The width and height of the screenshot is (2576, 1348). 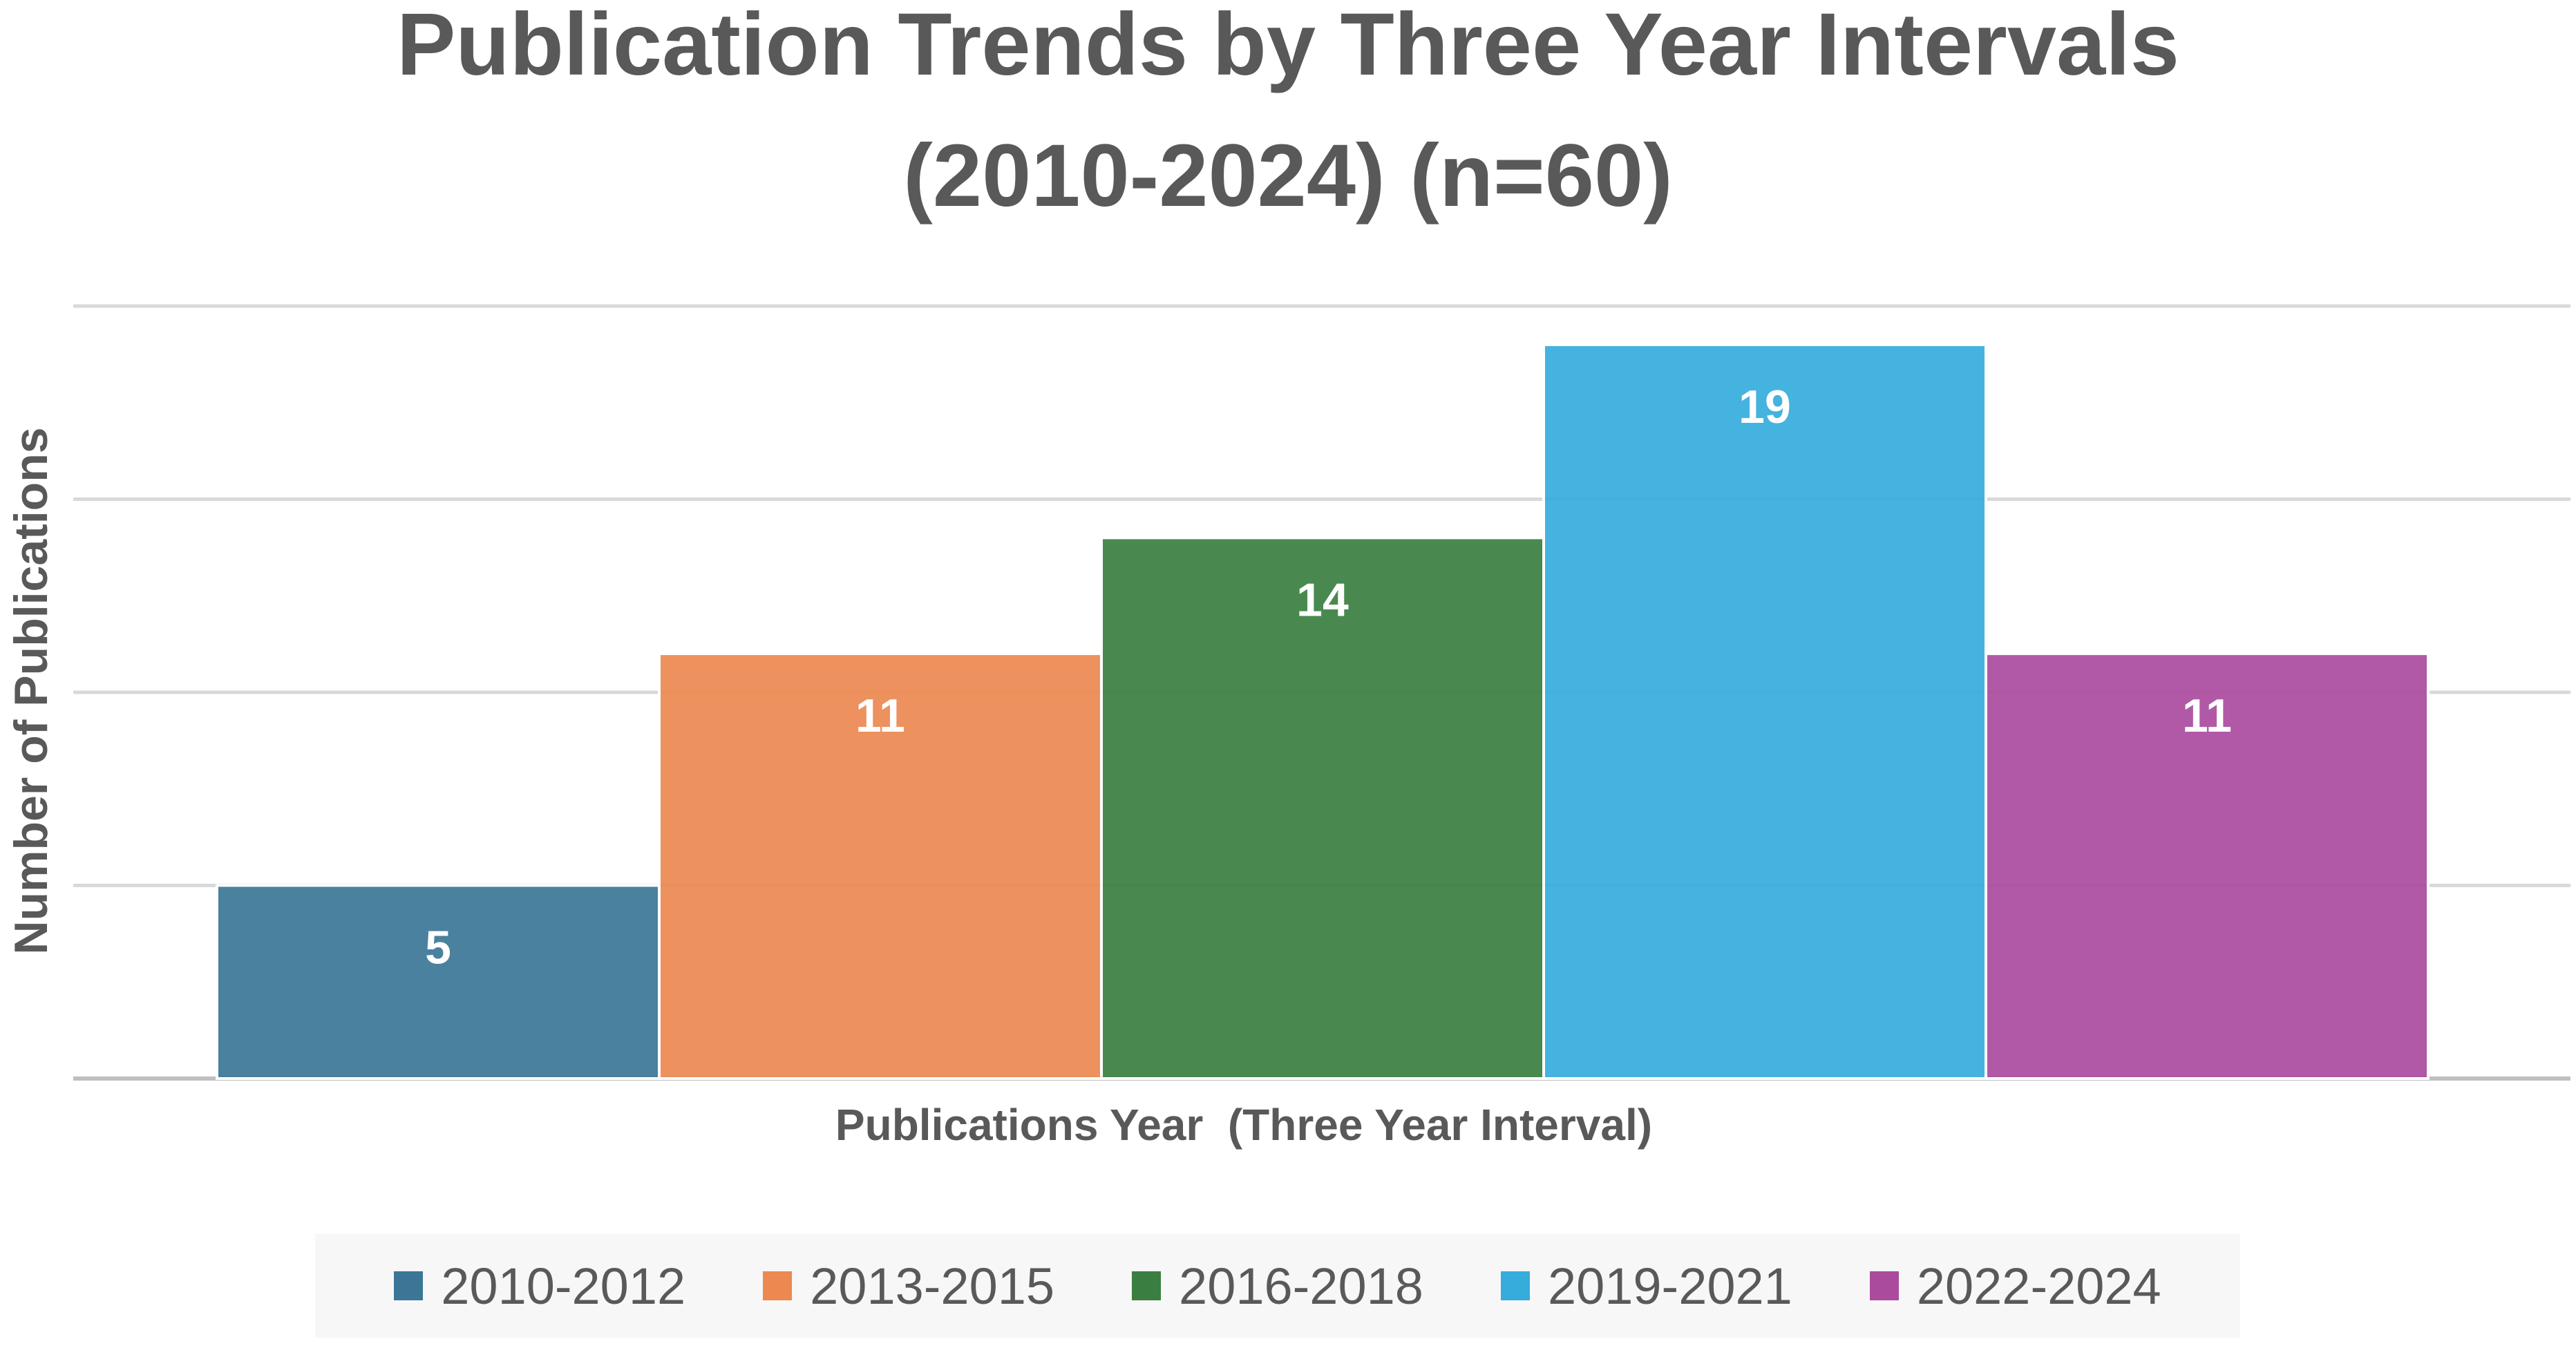 What do you see at coordinates (2207, 716) in the screenshot?
I see `data-label-2022-2024: 11` at bounding box center [2207, 716].